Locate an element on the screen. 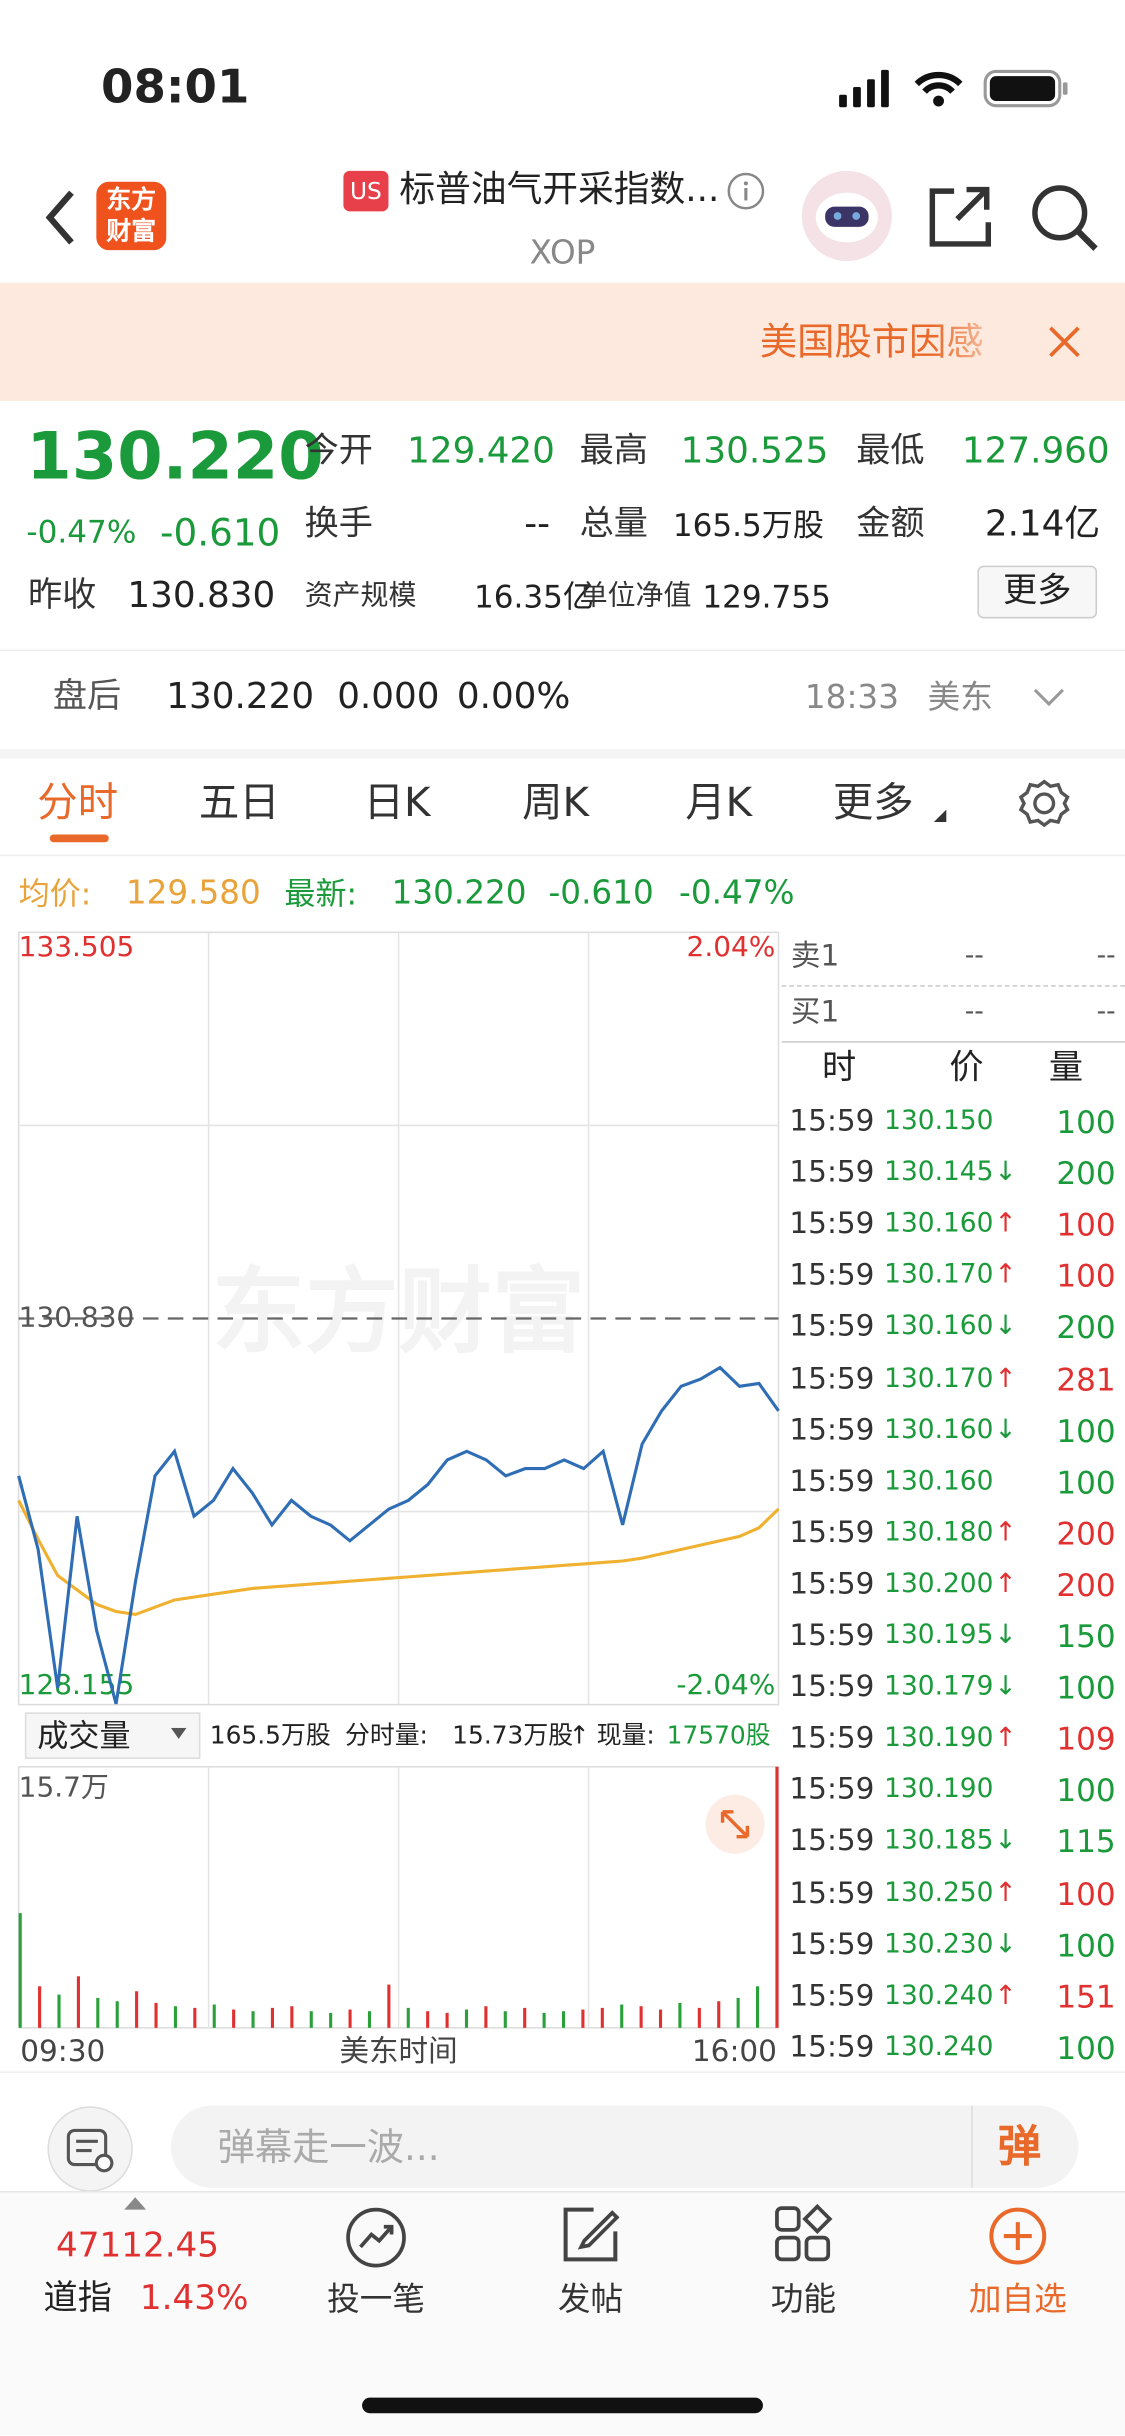 The height and width of the screenshot is (2436, 1125). index-value: 47112.45 is located at coordinates (137, 2246).